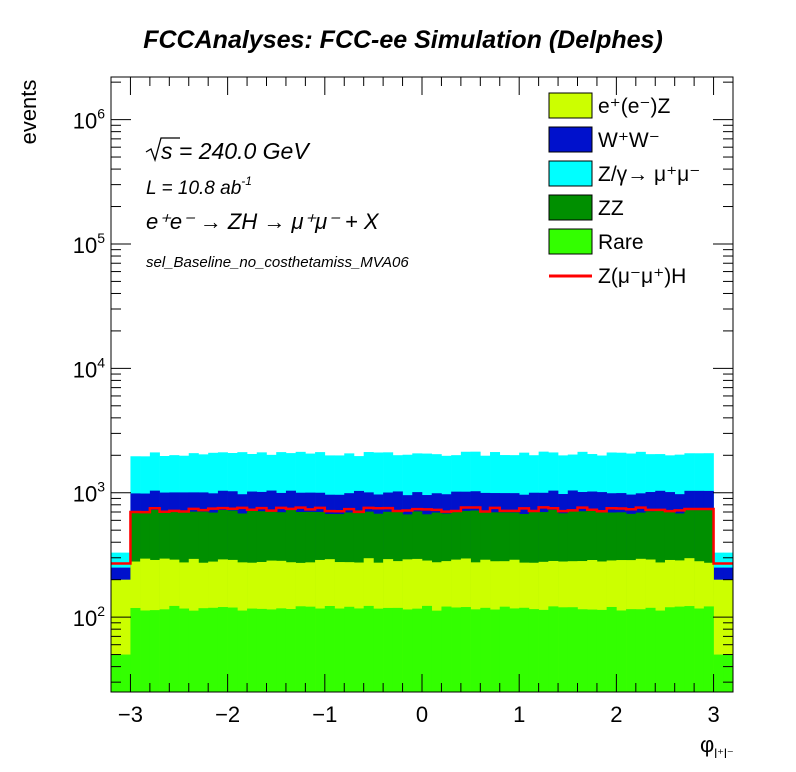 This screenshot has height=772, width=796. What do you see at coordinates (28, 112) in the screenshot?
I see `y-axis-label: events` at bounding box center [28, 112].